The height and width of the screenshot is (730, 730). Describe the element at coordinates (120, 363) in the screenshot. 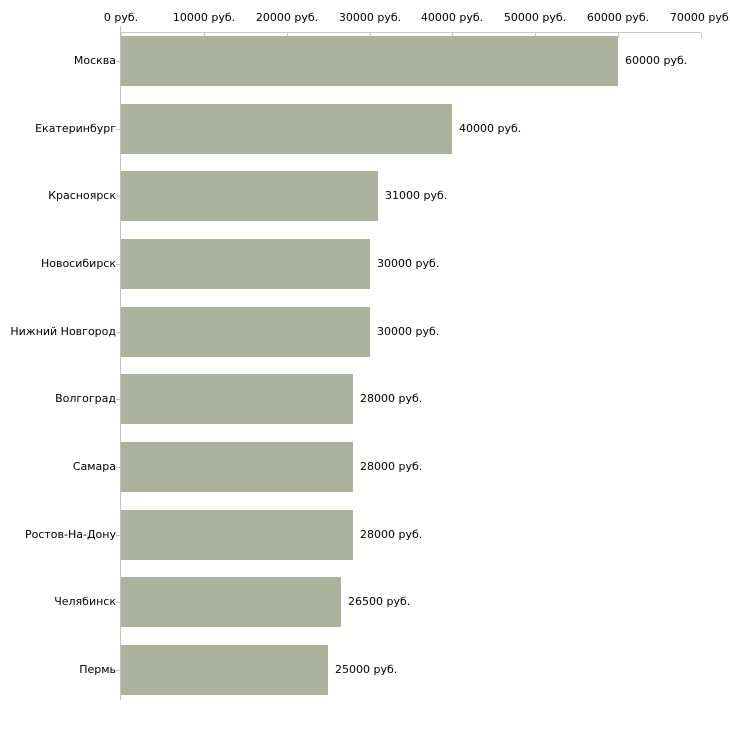

I see `y-axis-line` at that location.